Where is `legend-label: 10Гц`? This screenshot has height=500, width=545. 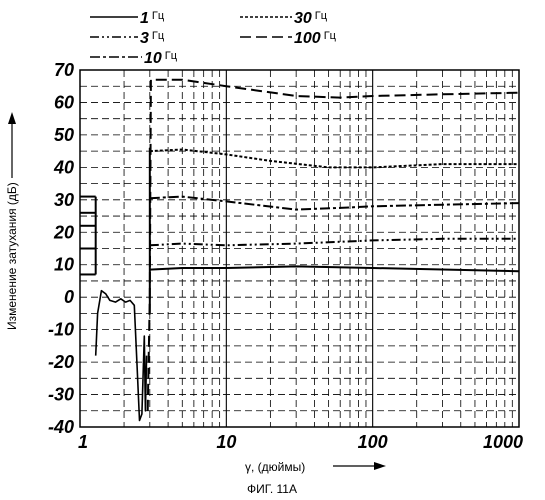
legend-label: 10Гц is located at coordinates (161, 58).